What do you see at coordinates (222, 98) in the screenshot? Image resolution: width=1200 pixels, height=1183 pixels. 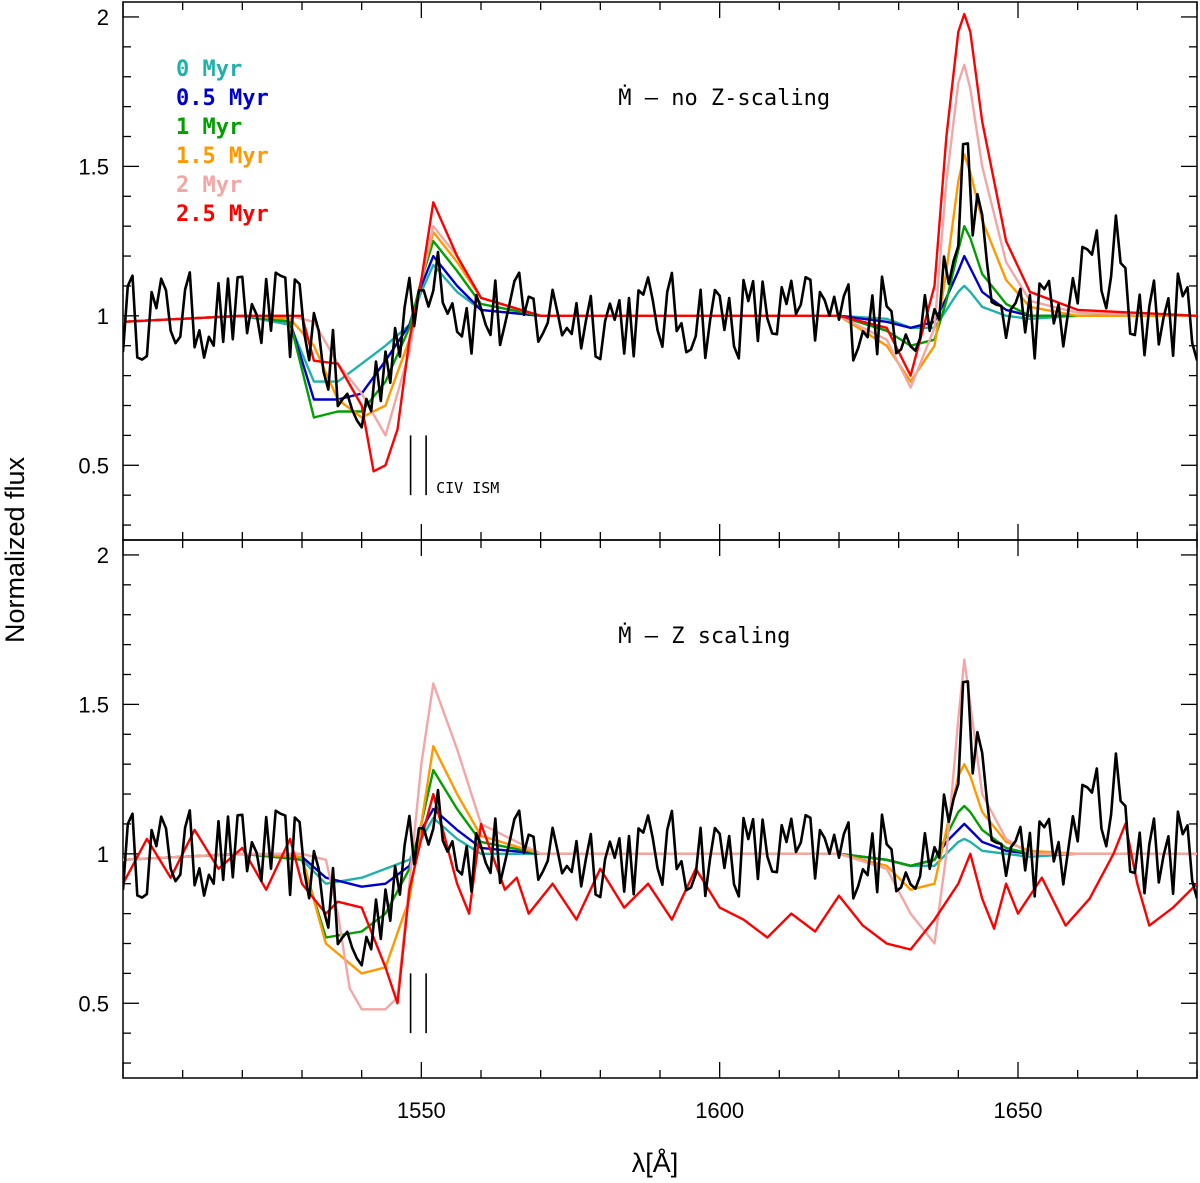 I see `legend-entry: 0.5 Myr` at bounding box center [222, 98].